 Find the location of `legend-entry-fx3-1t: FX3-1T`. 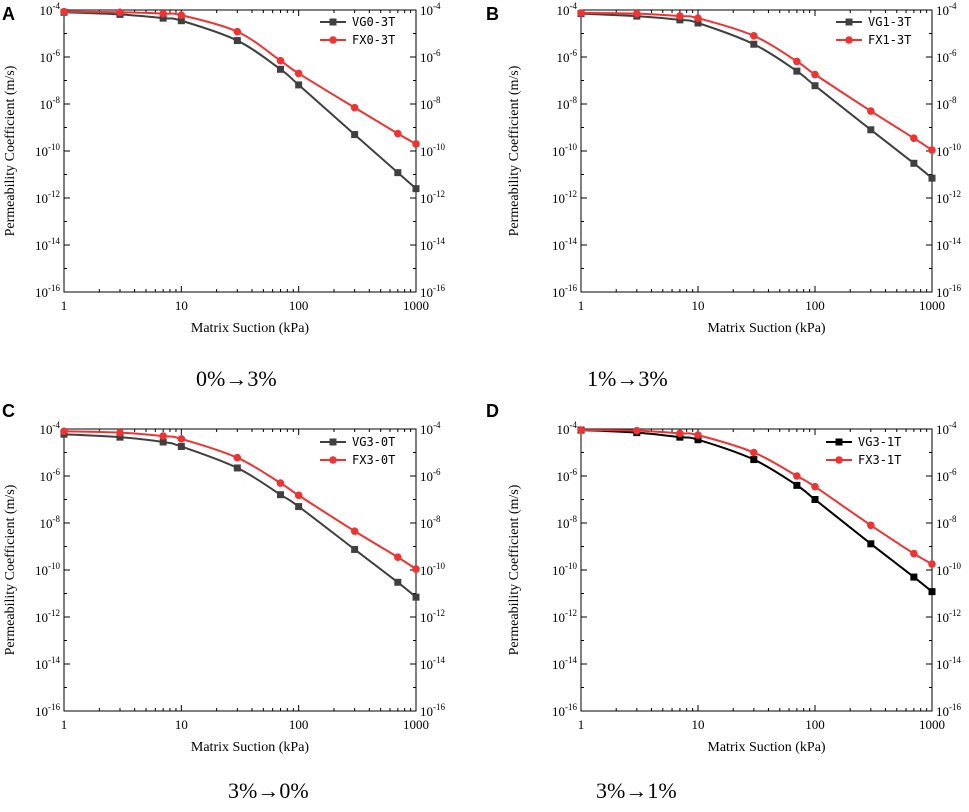

legend-entry-fx3-1t: FX3-1T is located at coordinates (863, 460).